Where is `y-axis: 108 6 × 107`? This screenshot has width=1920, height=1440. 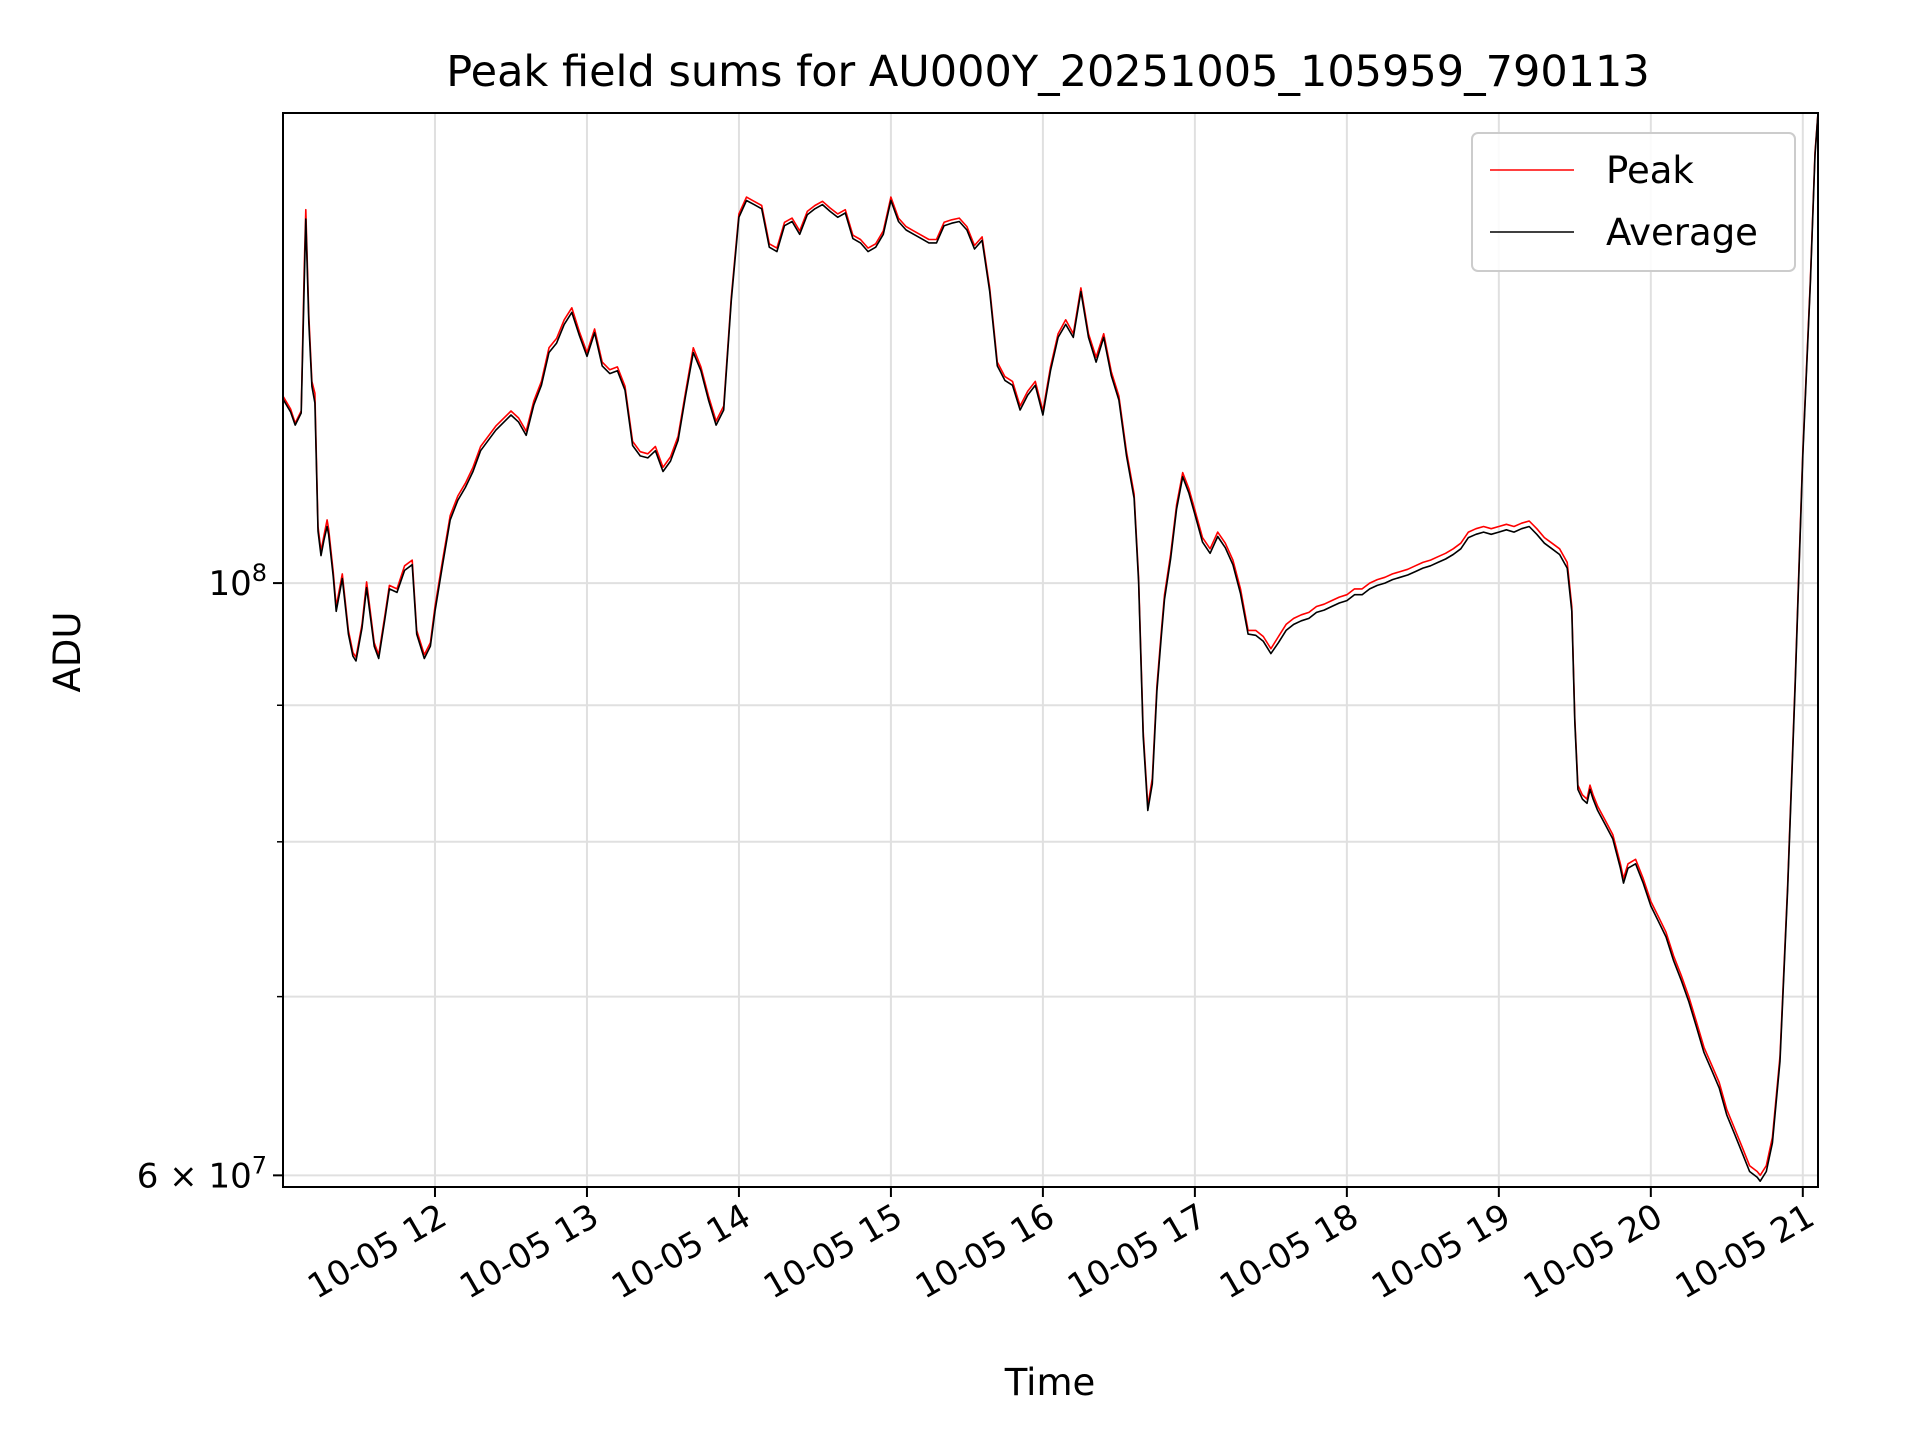
y-axis: 108 6 × 107 is located at coordinates (210, 877).